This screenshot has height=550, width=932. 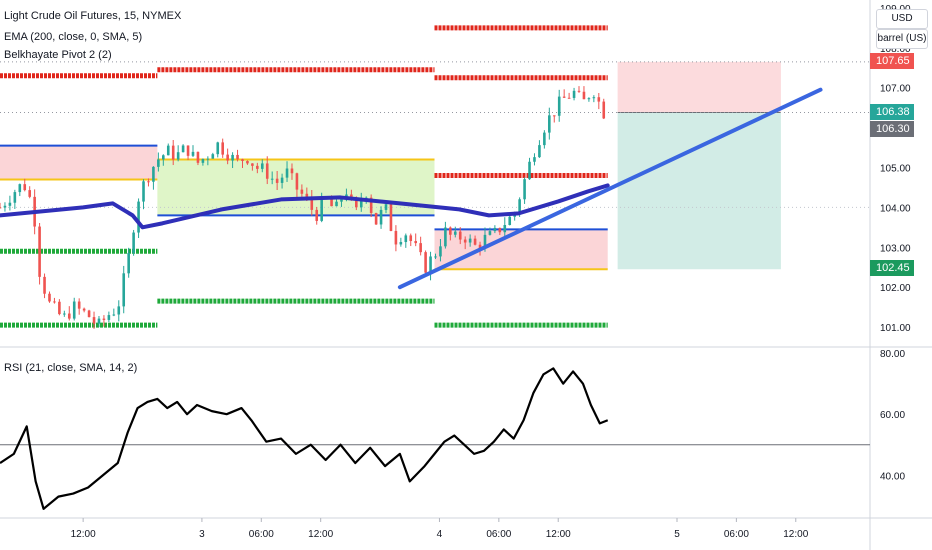 I want to click on rsi-tick-label-2: 80.00, so click(x=892, y=354).